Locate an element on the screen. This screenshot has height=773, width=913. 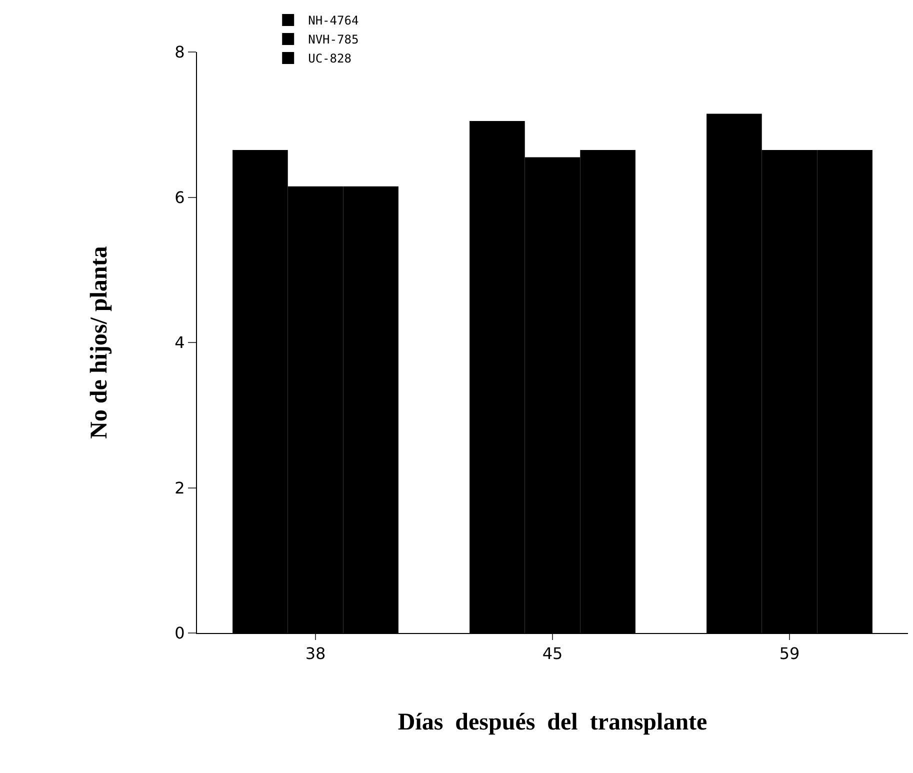
x-axis-title: Días después del transplante is located at coordinates (553, 723).